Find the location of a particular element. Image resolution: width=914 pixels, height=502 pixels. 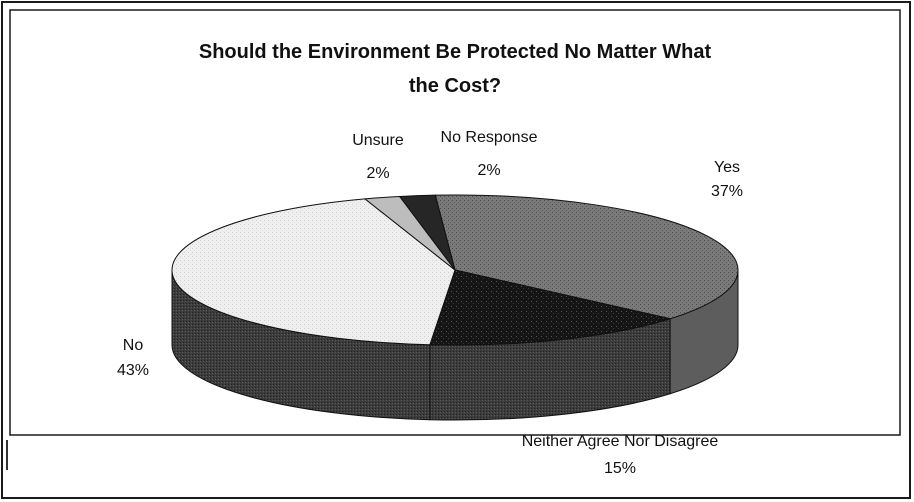

label-no-value: 43% is located at coordinates (133, 370).